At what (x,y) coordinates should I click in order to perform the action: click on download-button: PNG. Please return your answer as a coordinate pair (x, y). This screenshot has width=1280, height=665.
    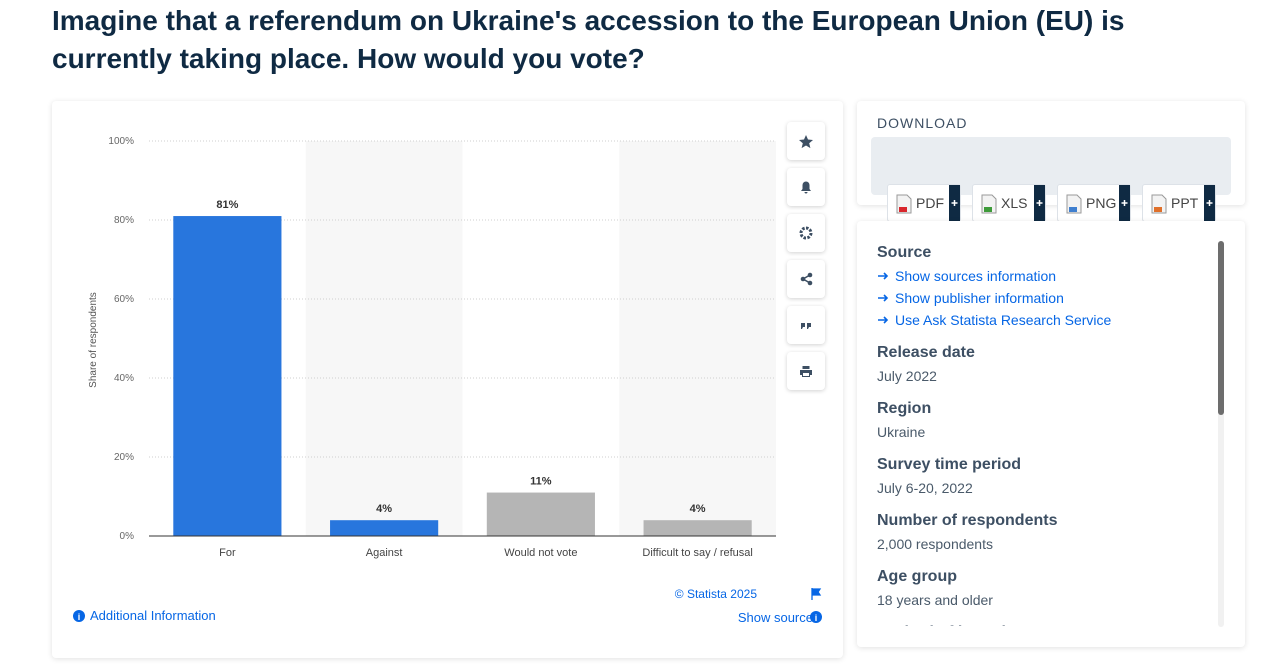
    Looking at the image, I should click on (1094, 203).